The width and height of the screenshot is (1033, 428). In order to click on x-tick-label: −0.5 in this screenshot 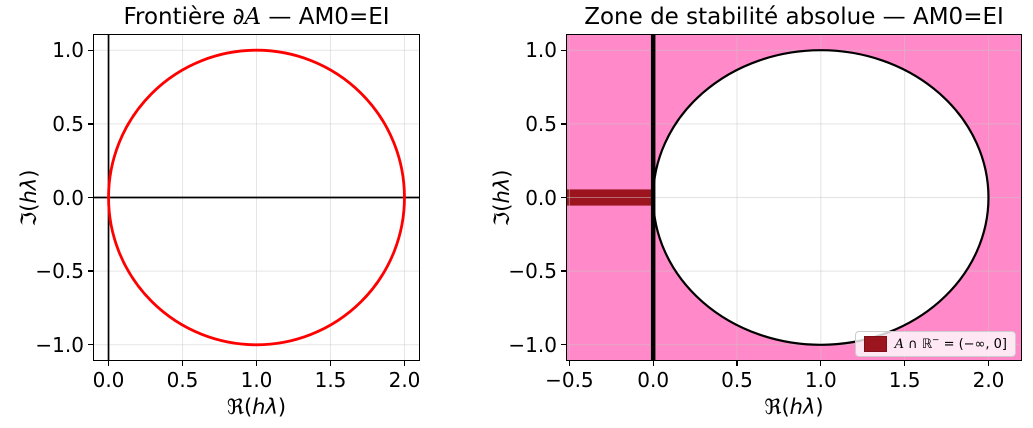, I will do `click(569, 380)`.